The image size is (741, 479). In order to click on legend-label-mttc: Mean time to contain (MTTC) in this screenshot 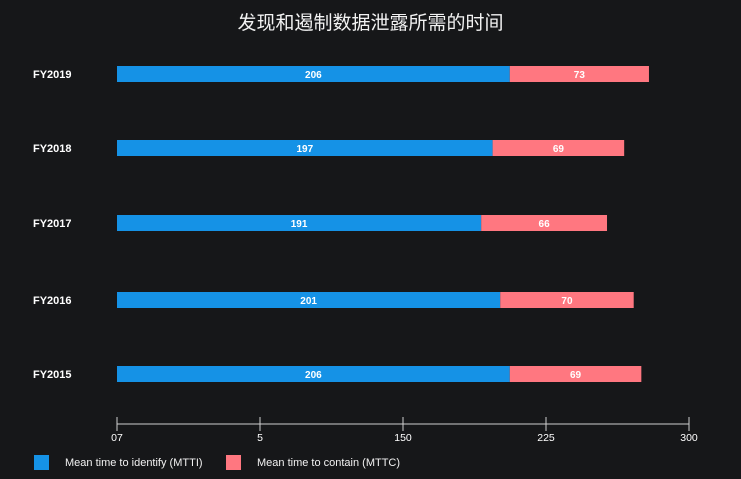, I will do `click(329, 462)`.